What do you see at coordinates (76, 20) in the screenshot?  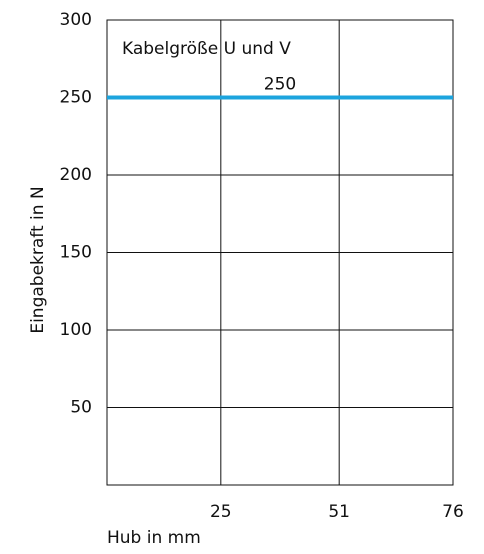 I see `y-tick-label: 300` at bounding box center [76, 20].